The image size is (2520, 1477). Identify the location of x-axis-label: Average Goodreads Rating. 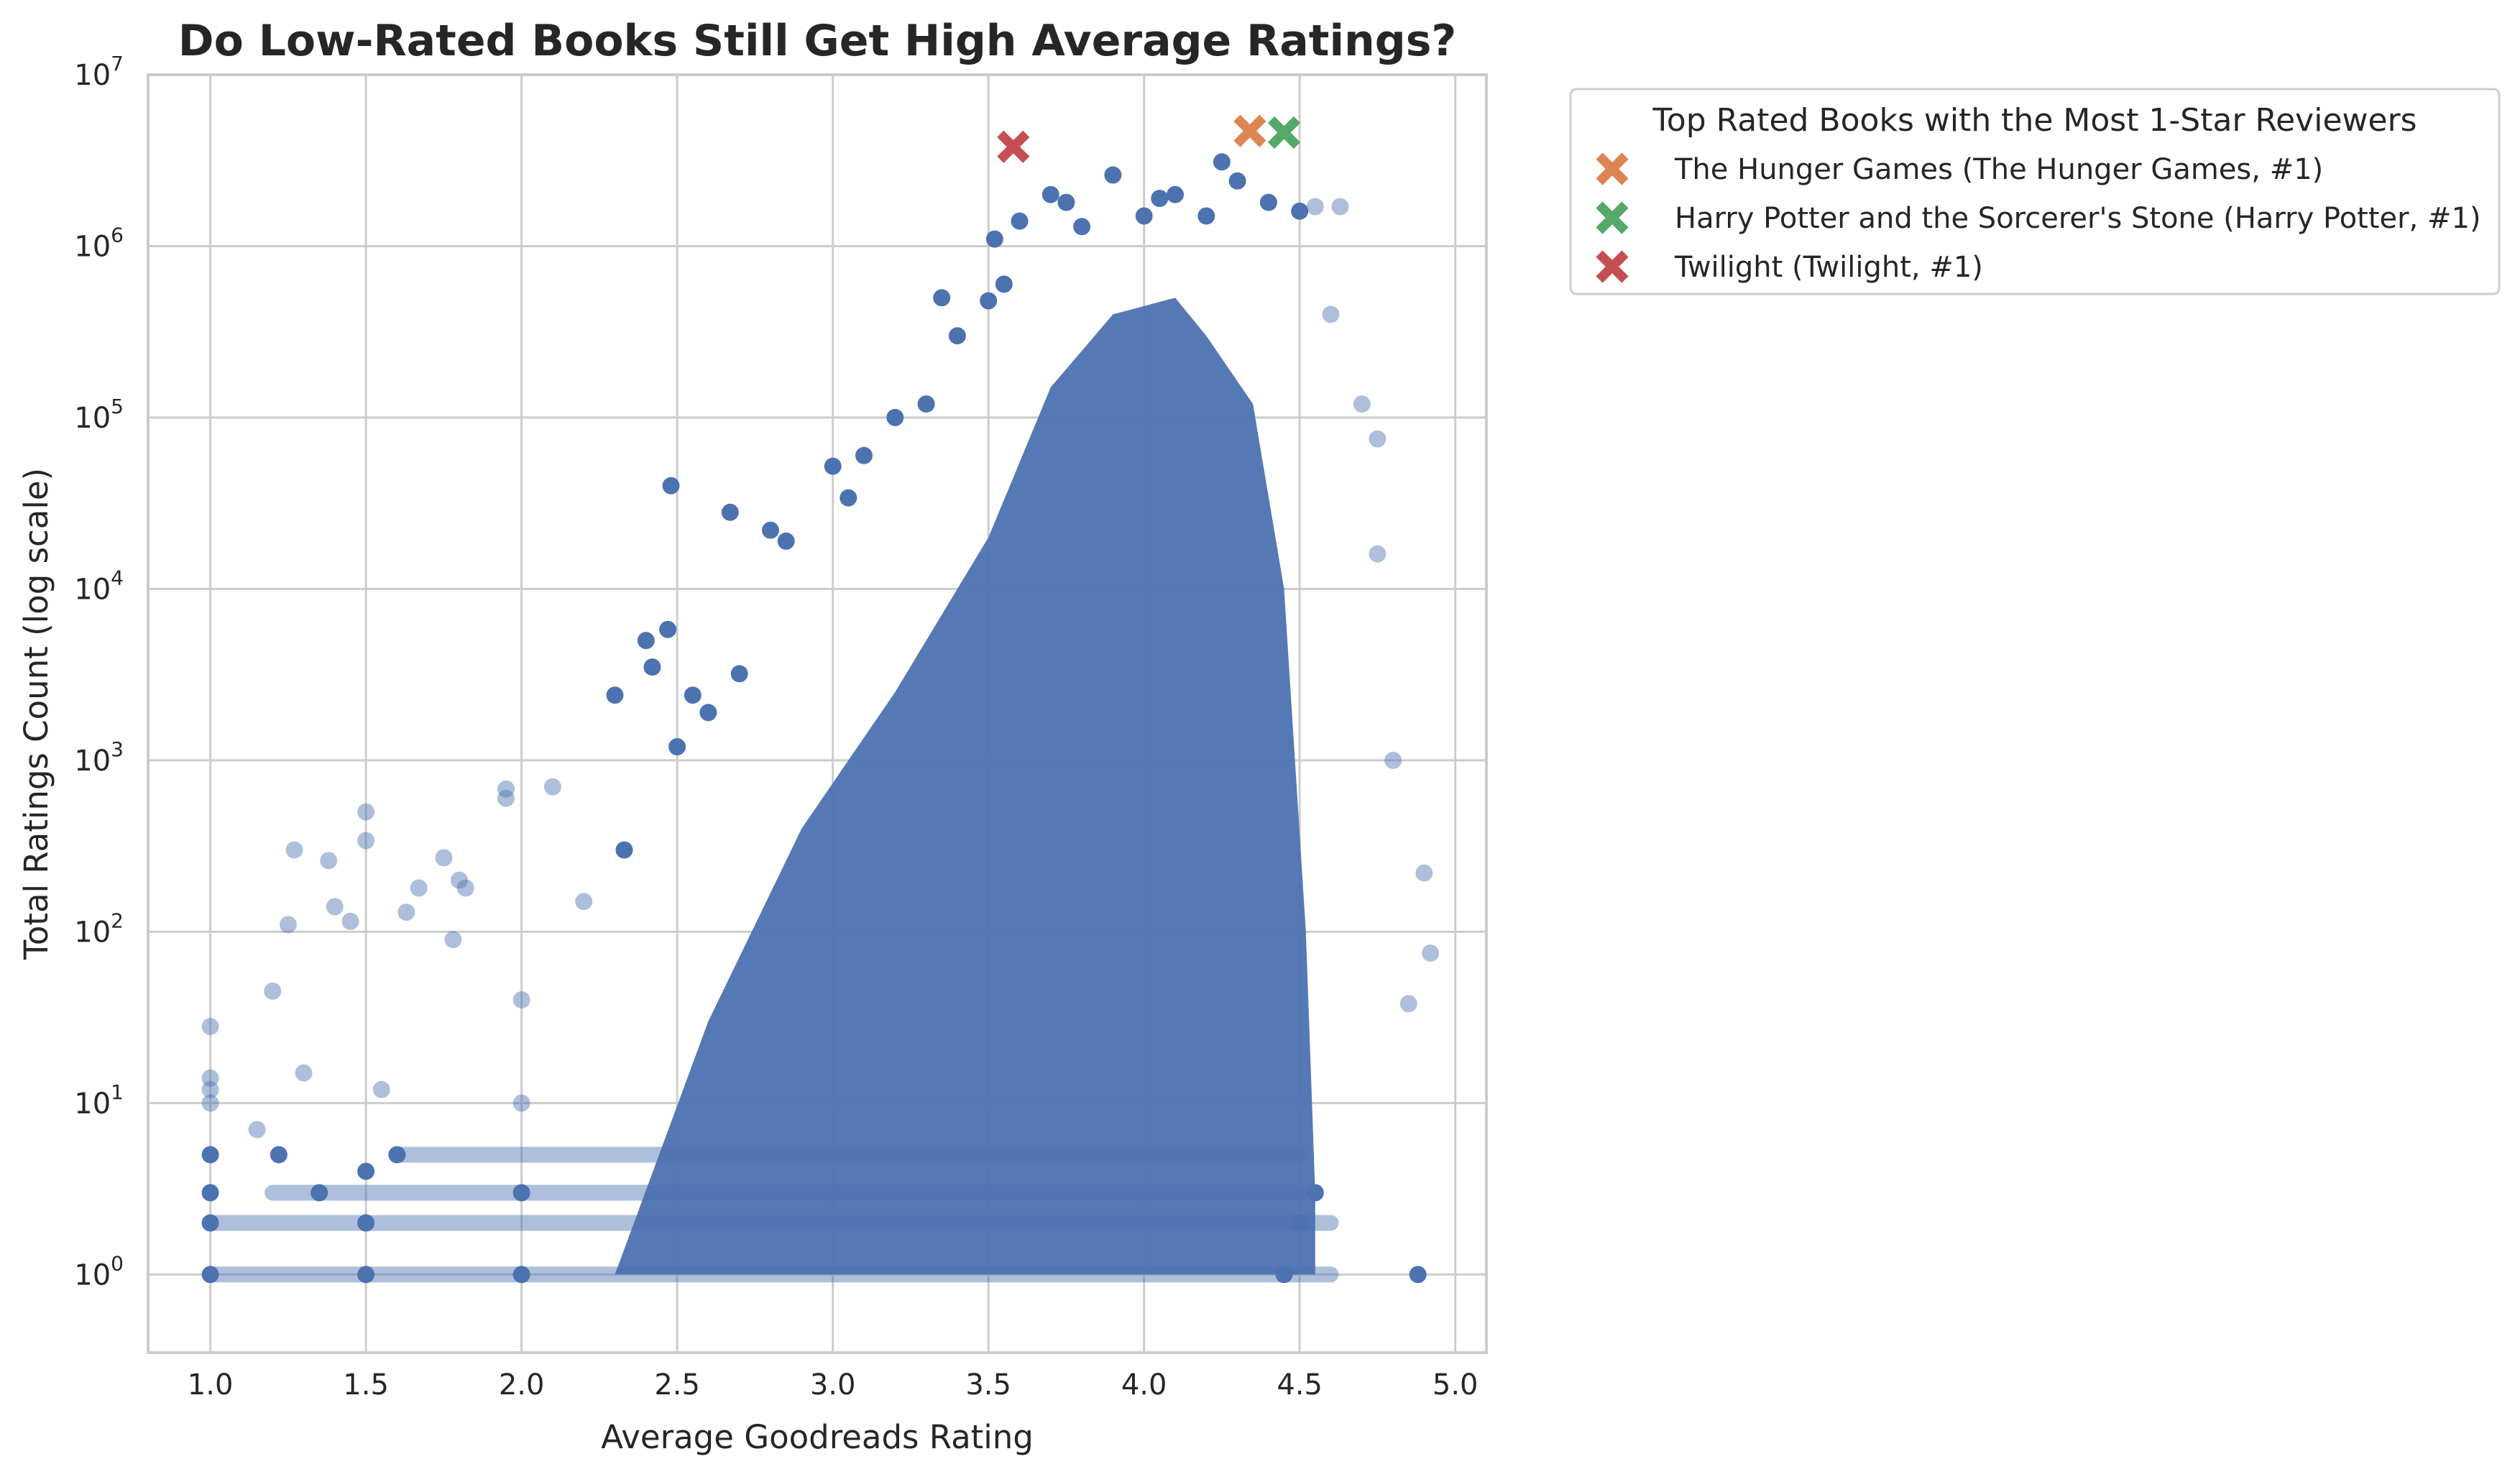
(817, 1437).